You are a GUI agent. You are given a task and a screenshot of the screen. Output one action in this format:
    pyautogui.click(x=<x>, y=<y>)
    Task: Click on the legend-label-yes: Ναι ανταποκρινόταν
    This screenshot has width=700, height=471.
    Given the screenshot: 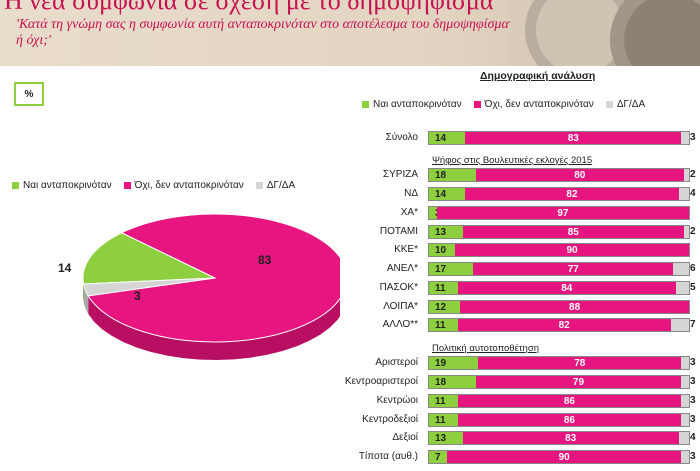 What is the action you would take?
    pyautogui.click(x=417, y=104)
    